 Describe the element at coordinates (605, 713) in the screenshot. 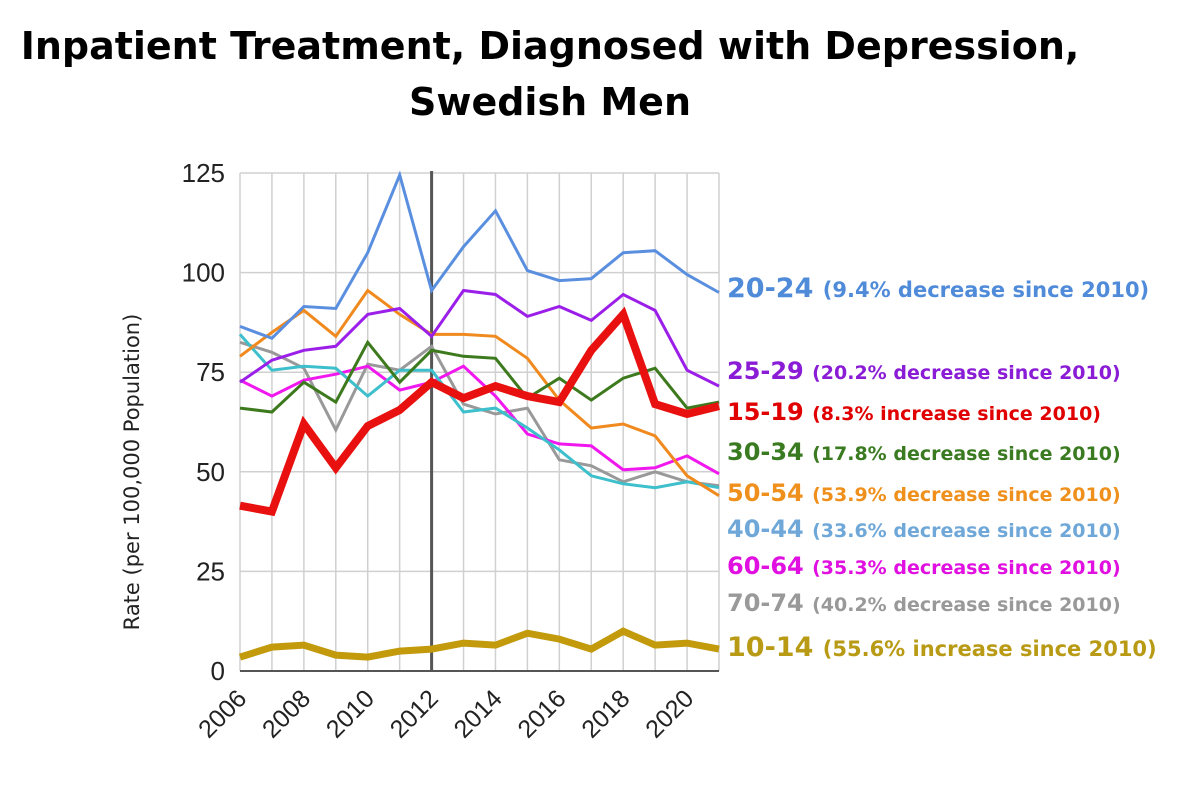

I see `x-tick-label: 2018` at that location.